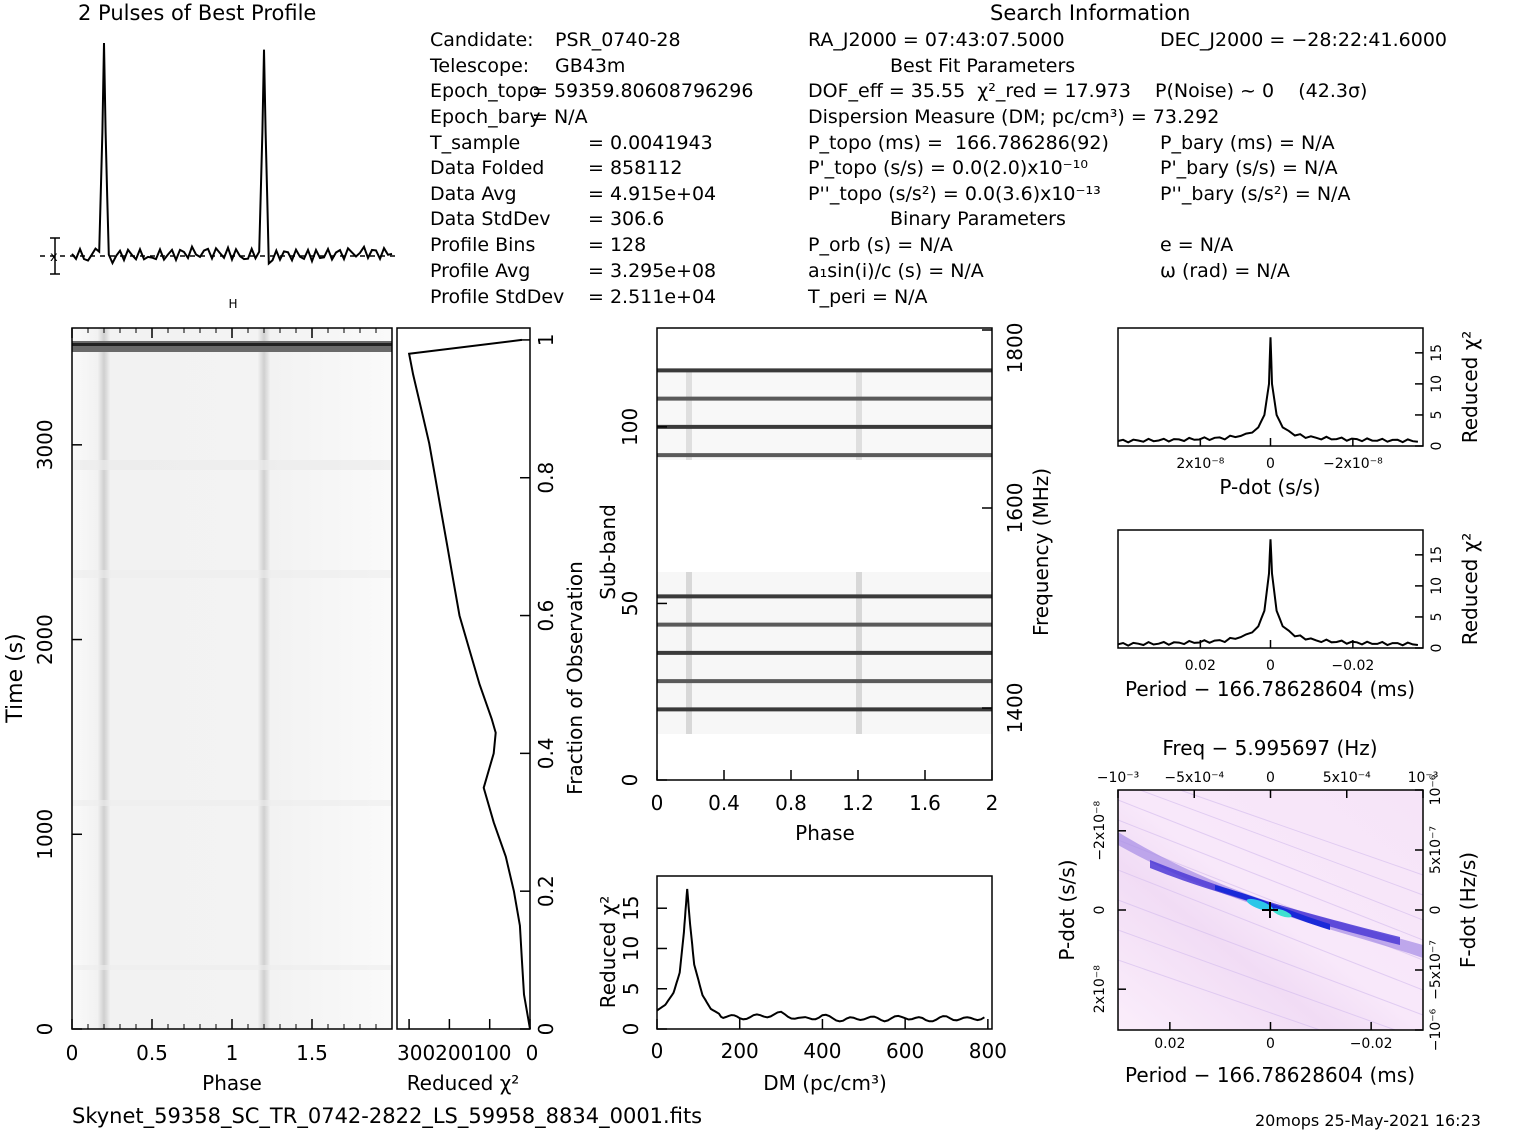 The image size is (1517, 1133). I want to click on x-tick-label: 2x10⁻⁸, so click(1200, 464).